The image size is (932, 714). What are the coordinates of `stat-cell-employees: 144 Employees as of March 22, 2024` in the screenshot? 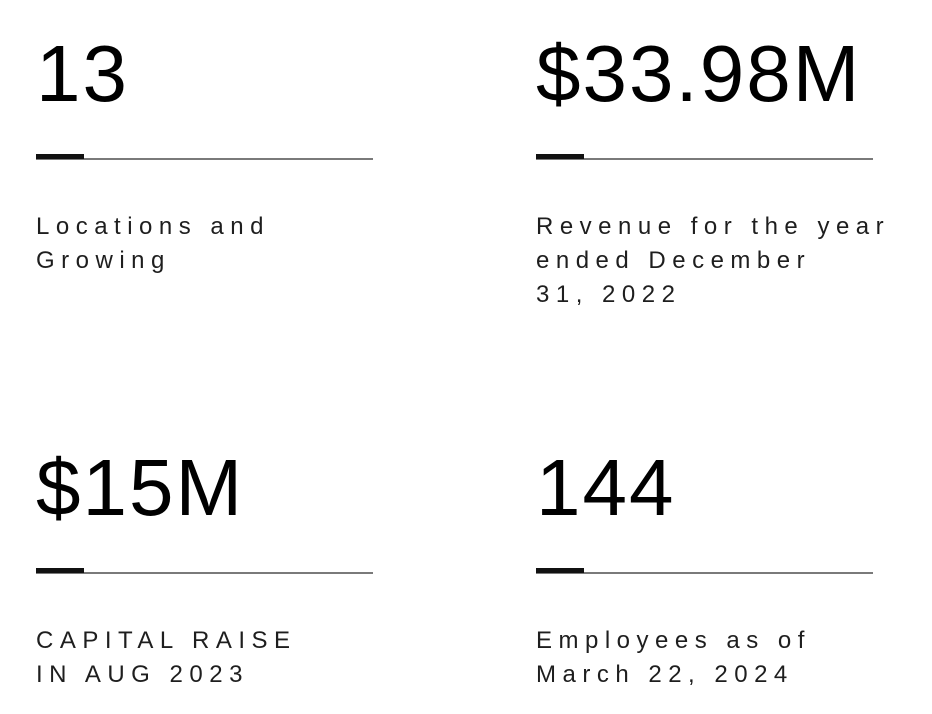 It's located at (734, 566).